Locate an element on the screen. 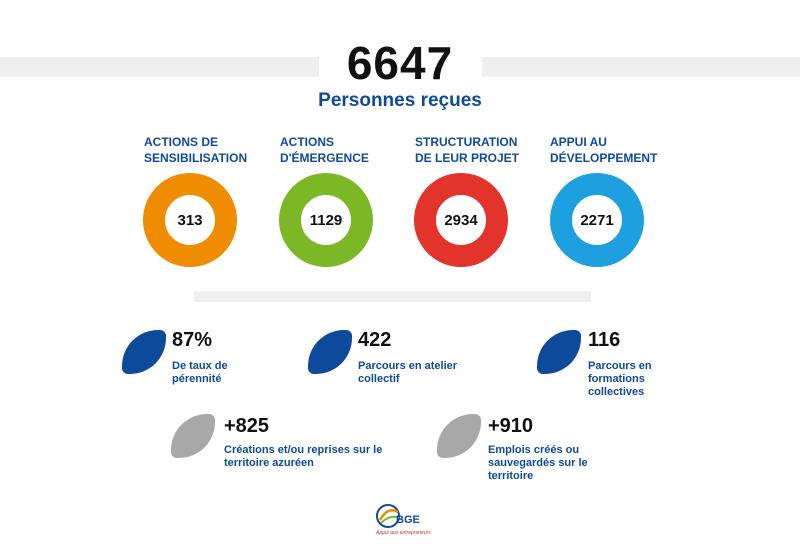 The image size is (800, 550). donut-ring-developpement is located at coordinates (597, 220).